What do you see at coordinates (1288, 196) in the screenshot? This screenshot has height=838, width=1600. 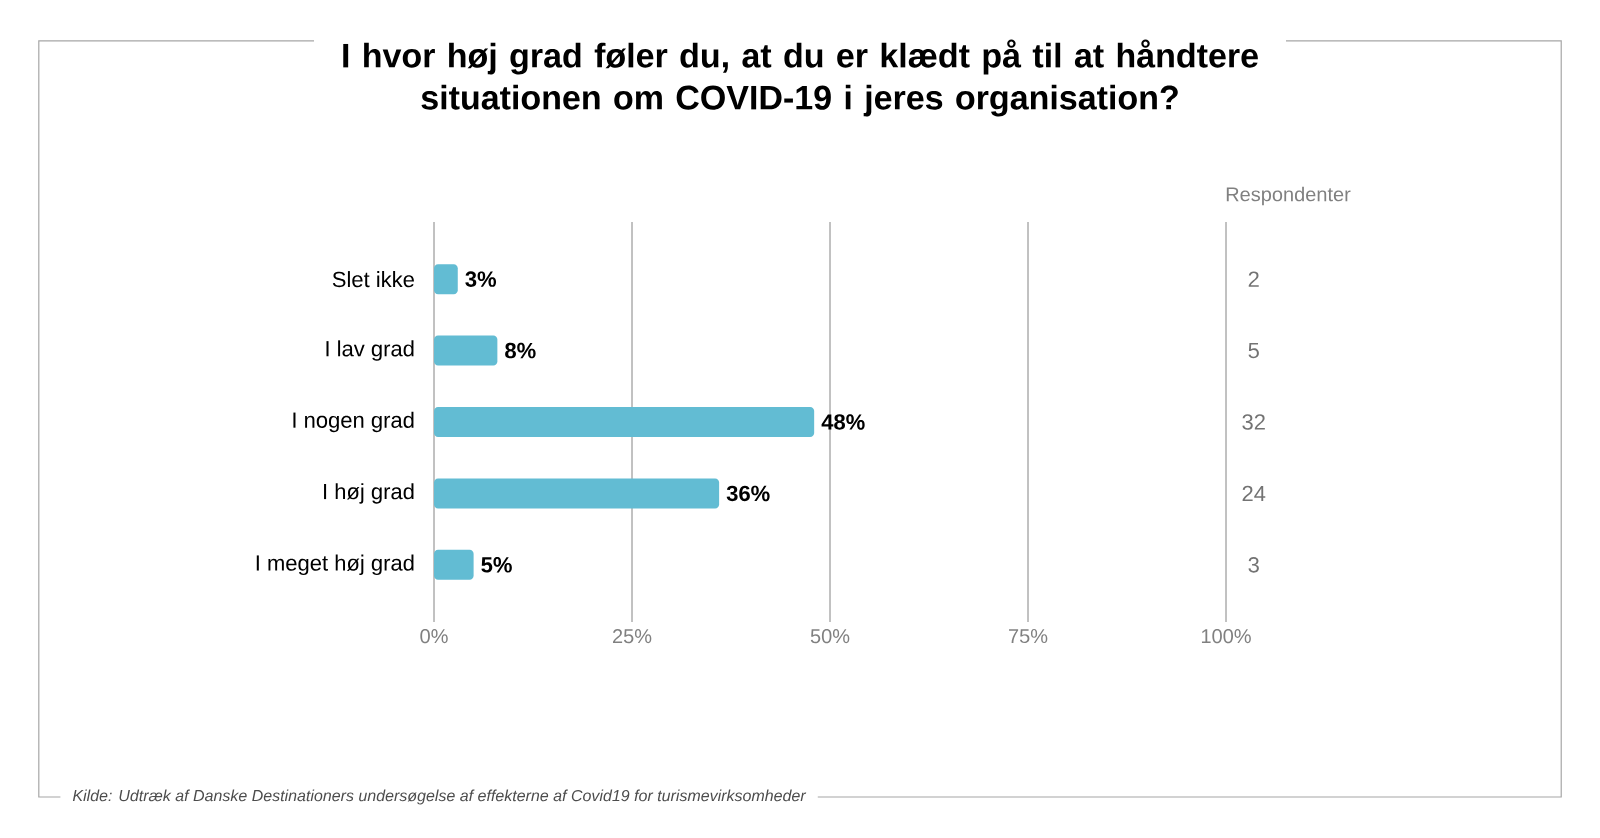 I see `text: Respondenter` at bounding box center [1288, 196].